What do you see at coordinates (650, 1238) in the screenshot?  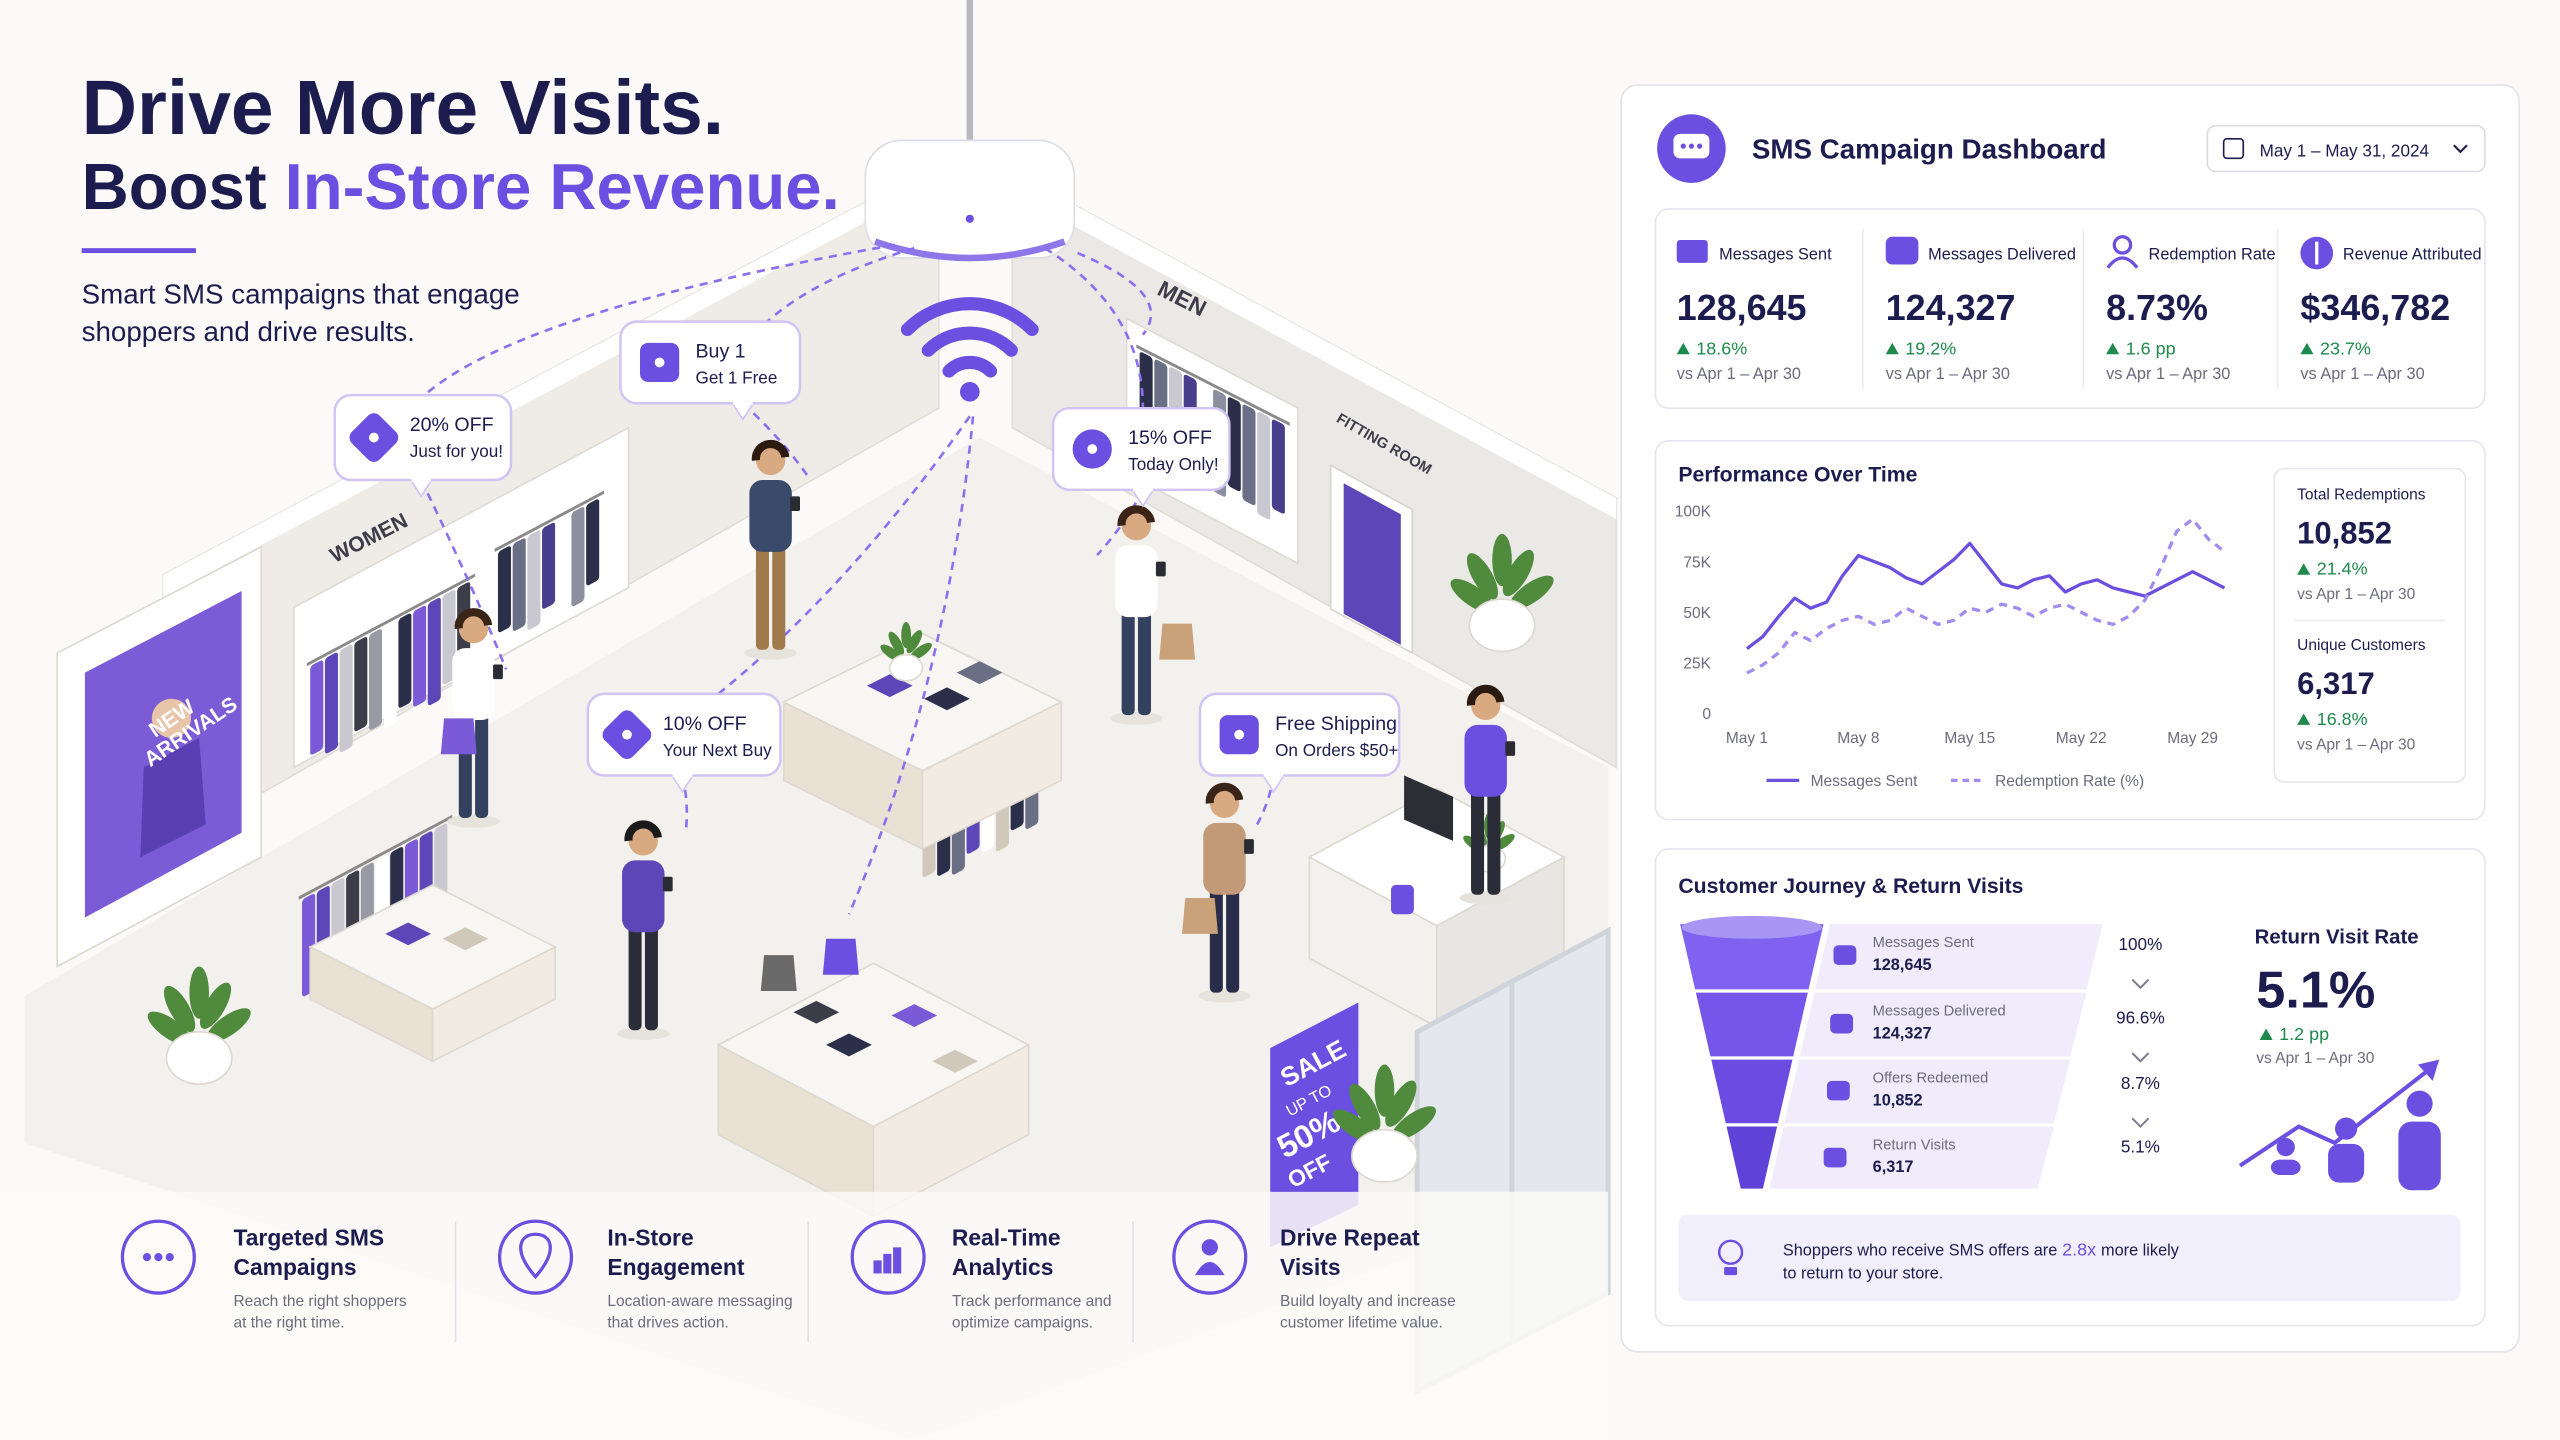 I see `feature-title: In-Store` at bounding box center [650, 1238].